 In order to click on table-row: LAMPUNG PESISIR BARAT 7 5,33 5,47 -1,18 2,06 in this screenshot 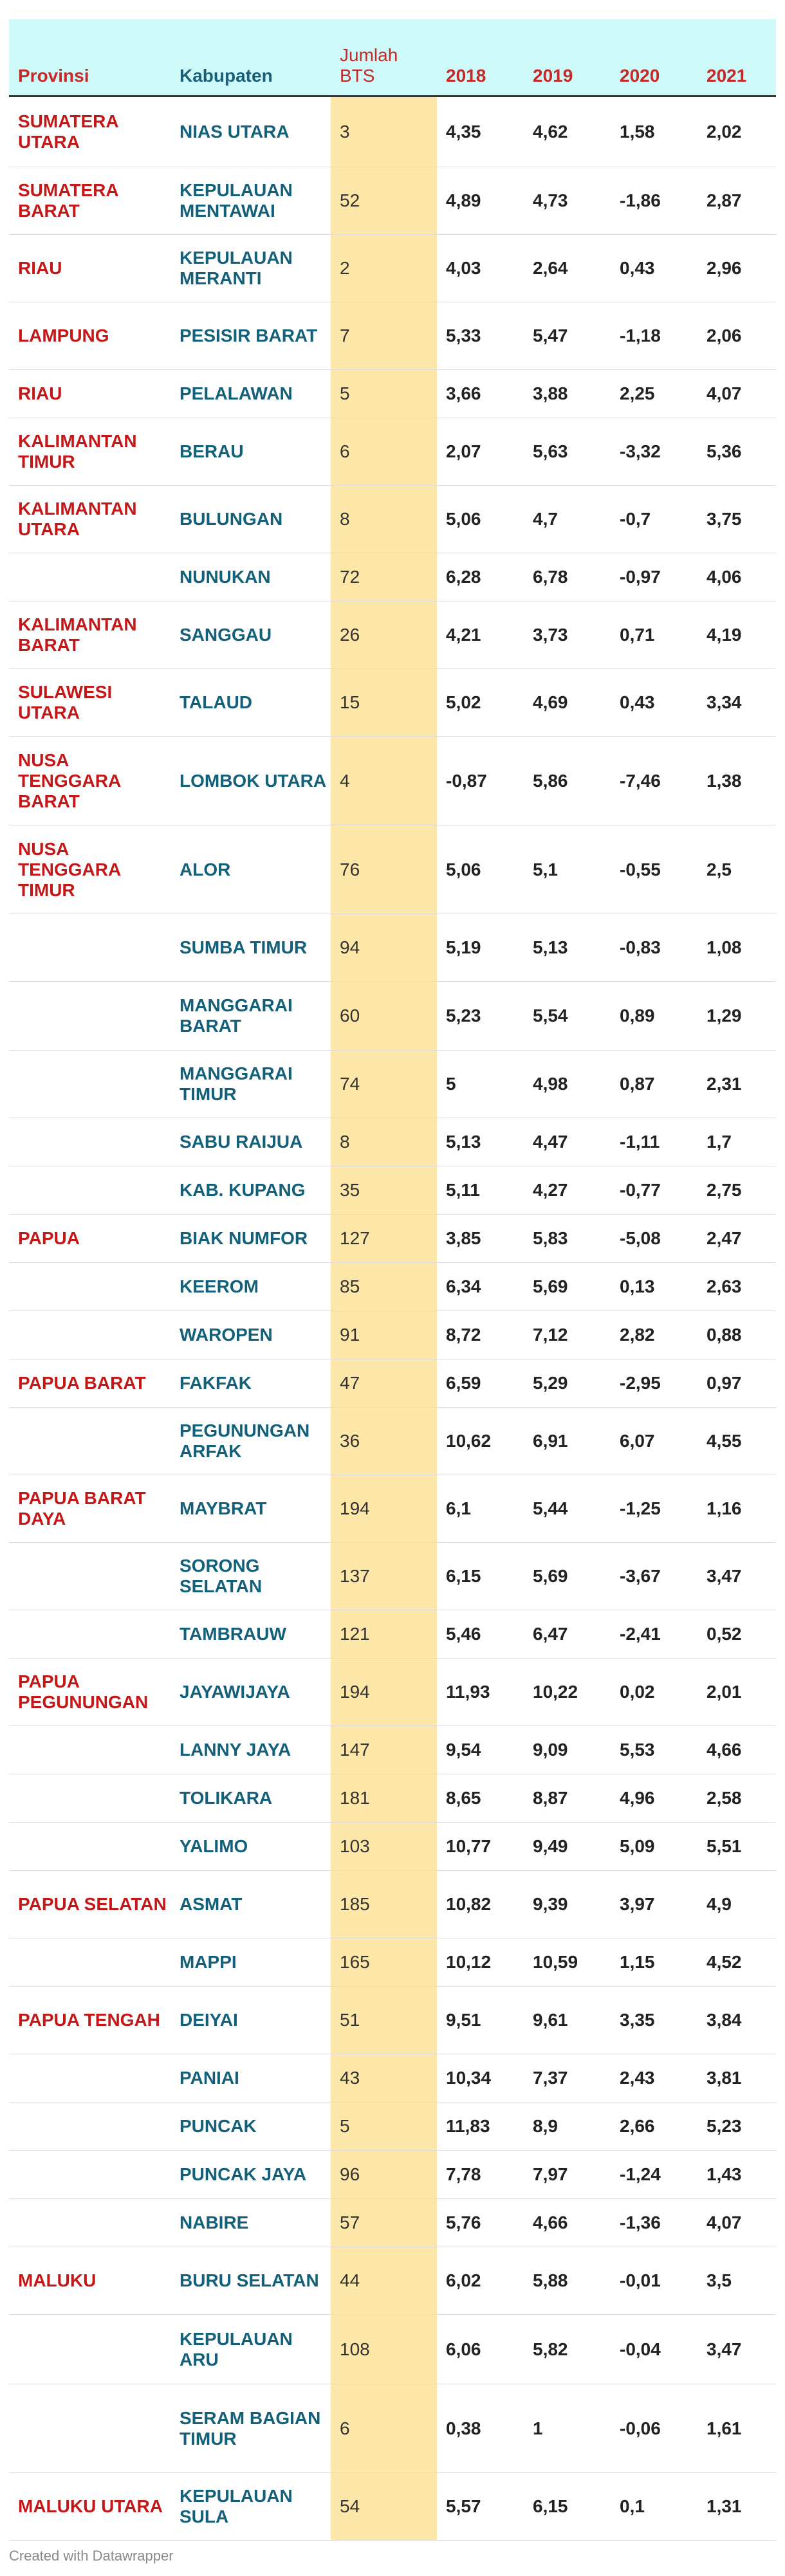, I will do `click(392, 336)`.